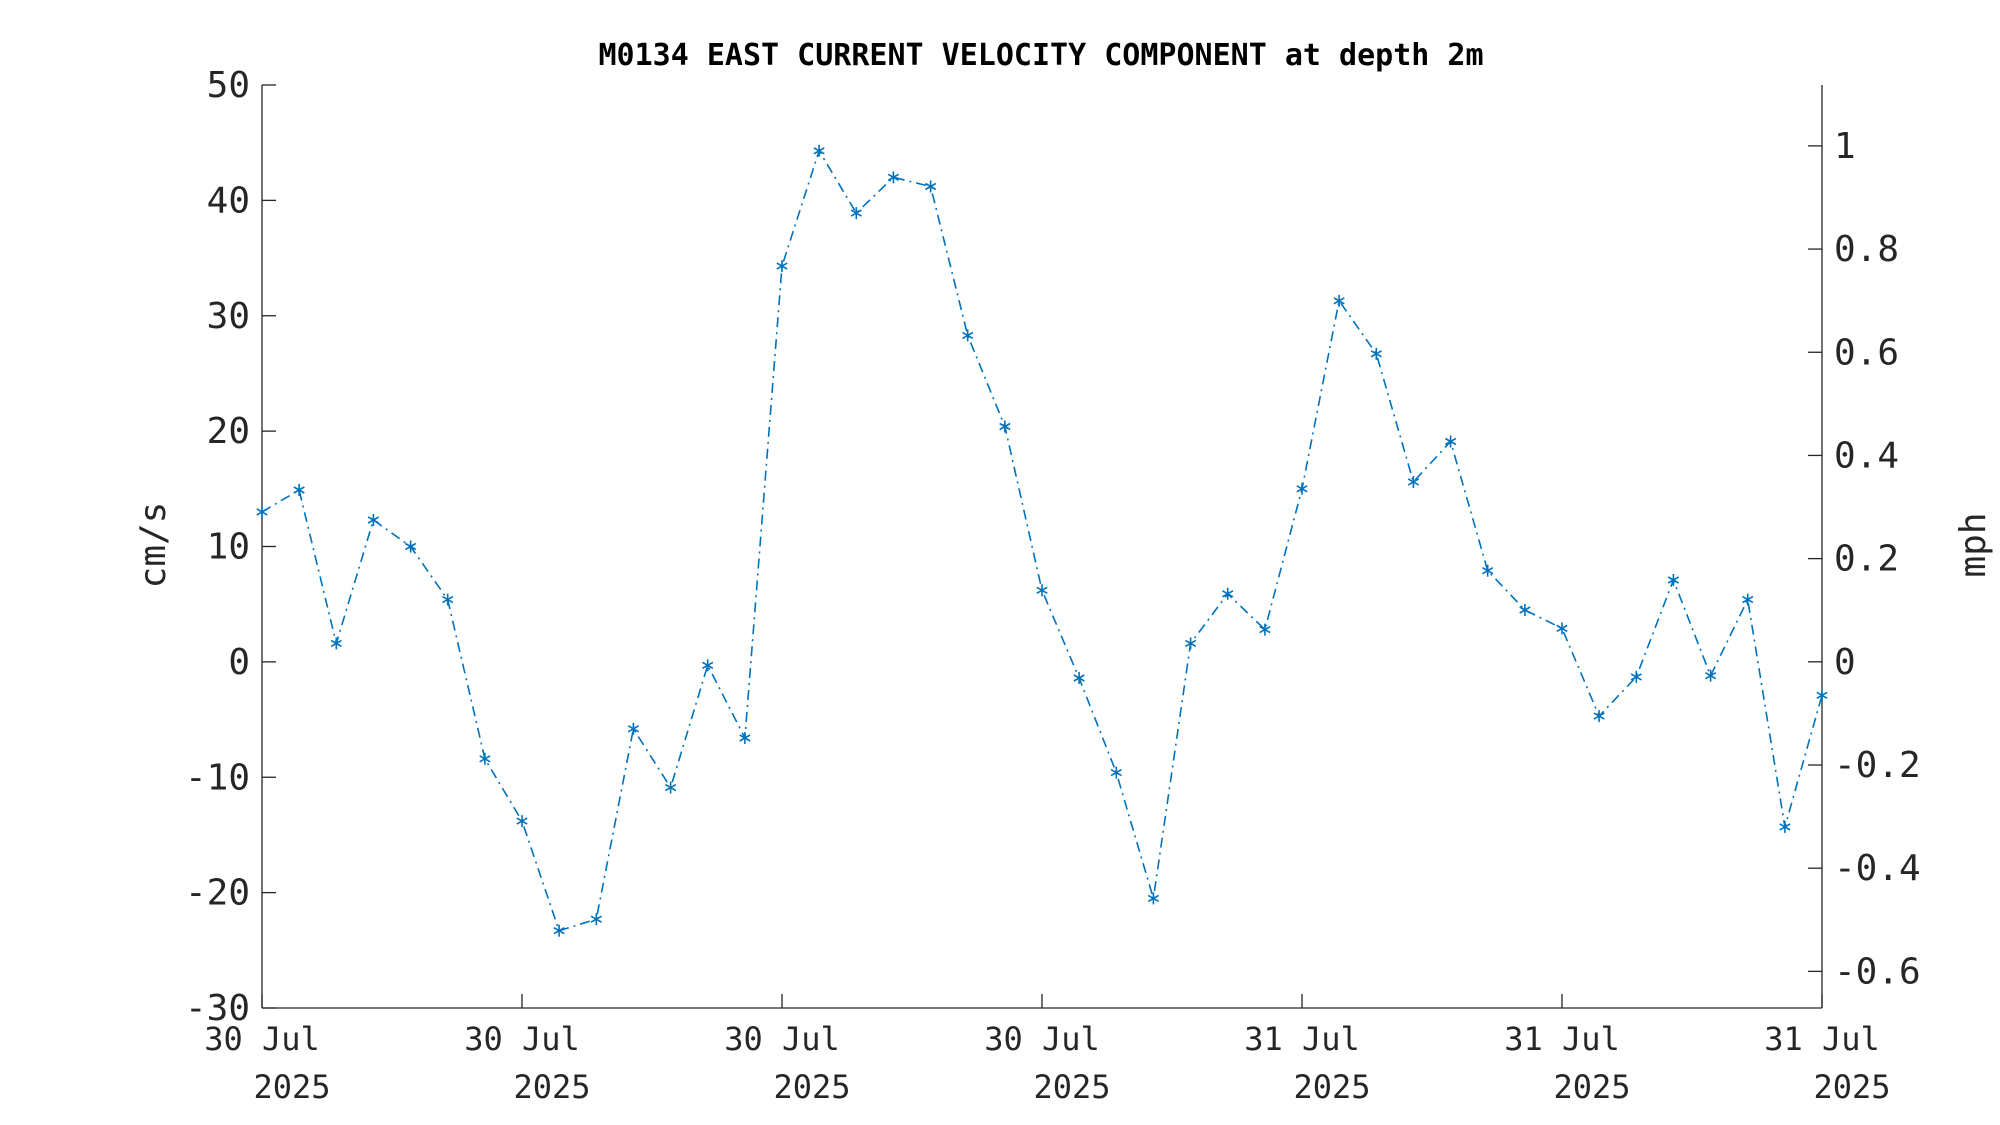 This screenshot has width=2000, height=1125. What do you see at coordinates (1845, 662) in the screenshot?
I see `y2-tick-label: 0` at bounding box center [1845, 662].